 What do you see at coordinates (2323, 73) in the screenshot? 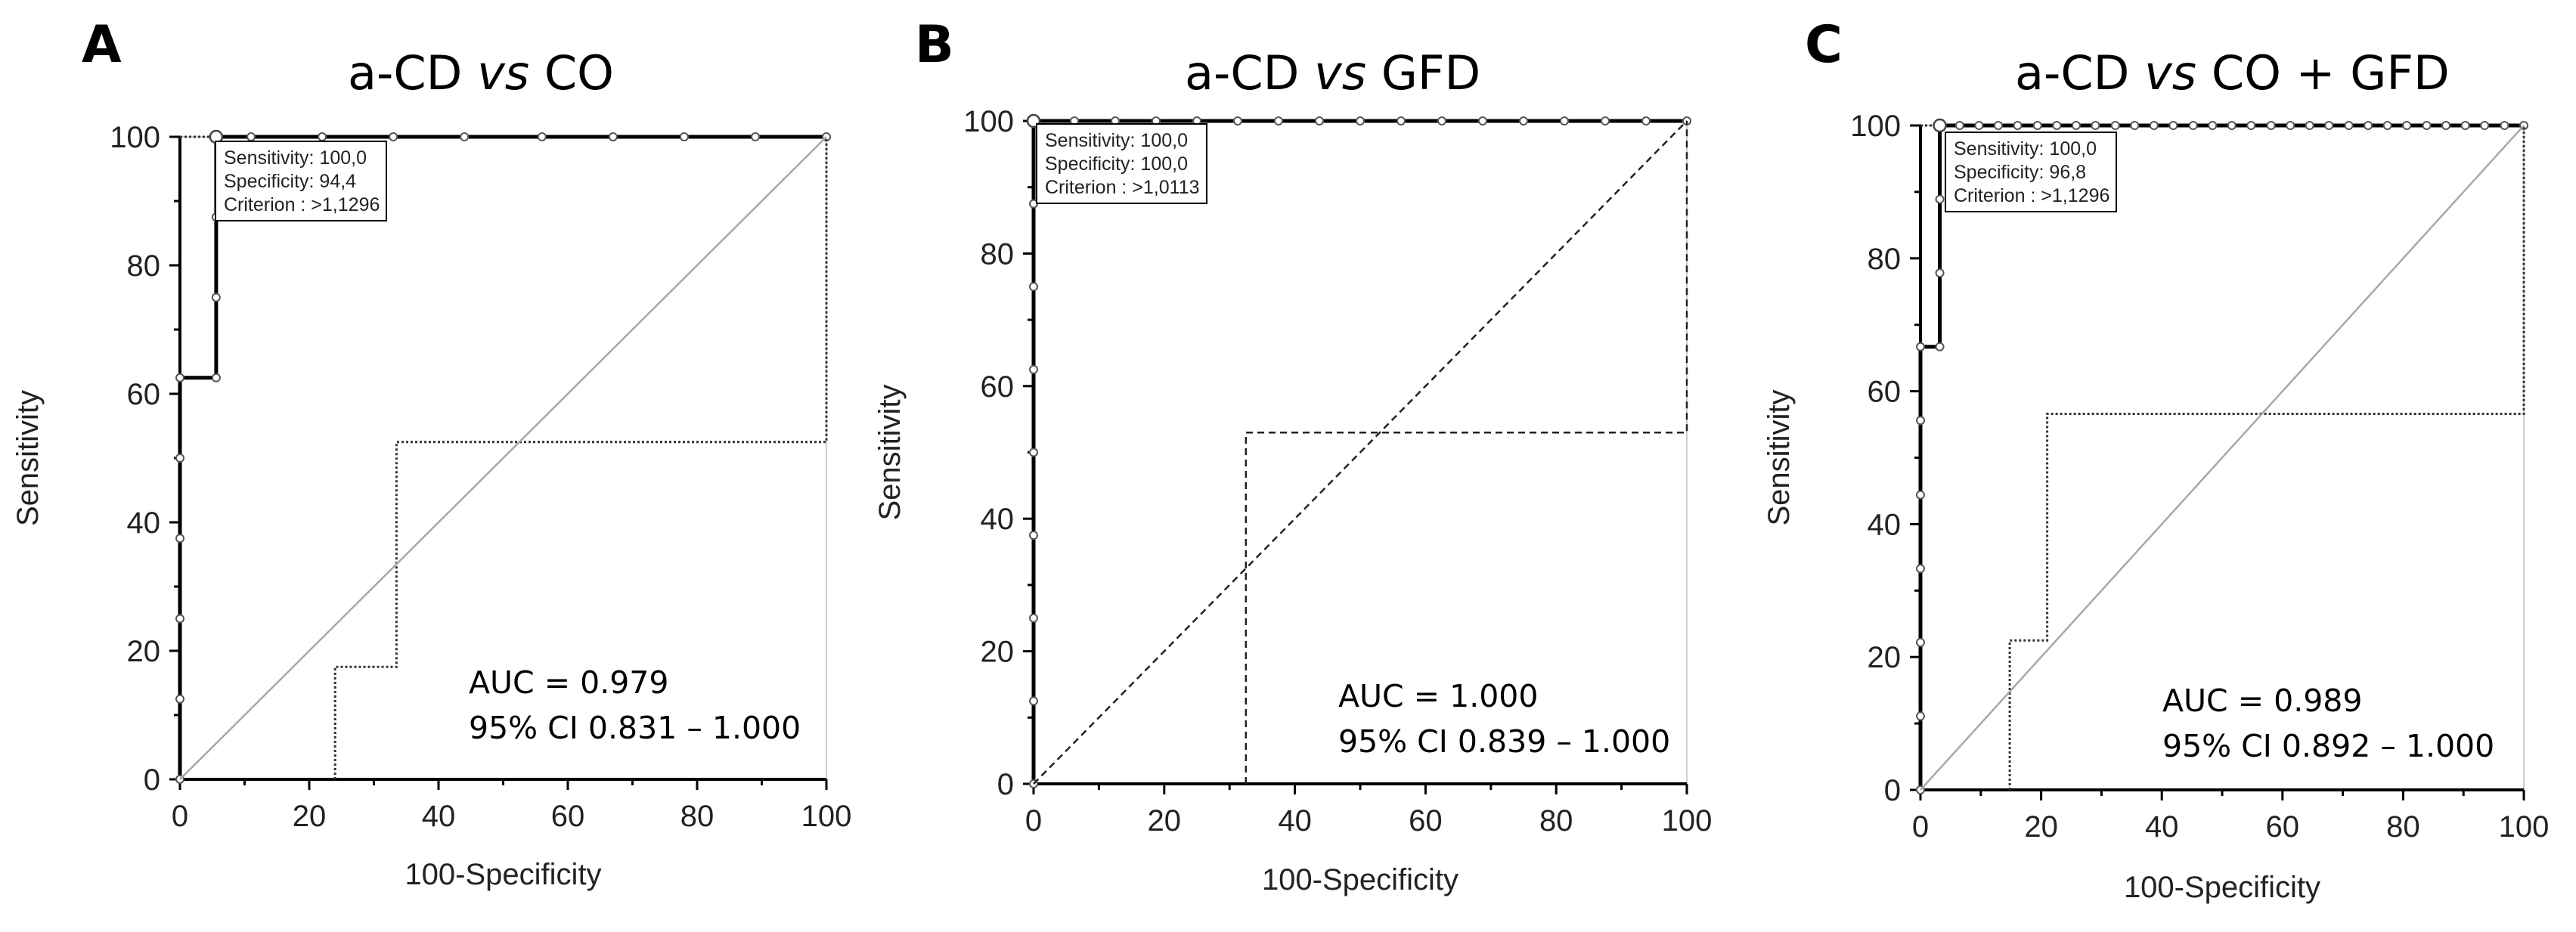
I see `title-right: CO + GFD` at bounding box center [2323, 73].